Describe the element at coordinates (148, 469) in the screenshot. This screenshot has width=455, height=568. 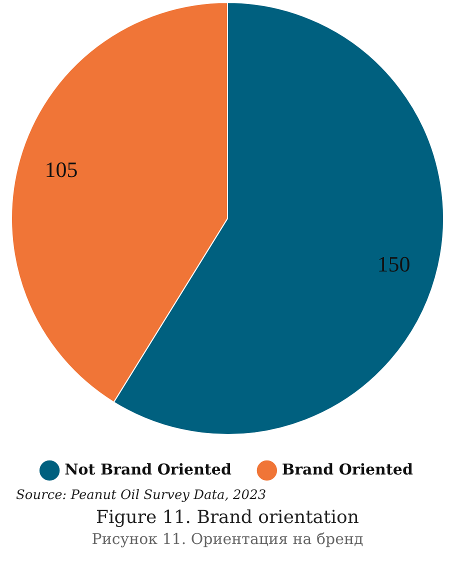
I see `legend-label: Not Brand Oriented` at that location.